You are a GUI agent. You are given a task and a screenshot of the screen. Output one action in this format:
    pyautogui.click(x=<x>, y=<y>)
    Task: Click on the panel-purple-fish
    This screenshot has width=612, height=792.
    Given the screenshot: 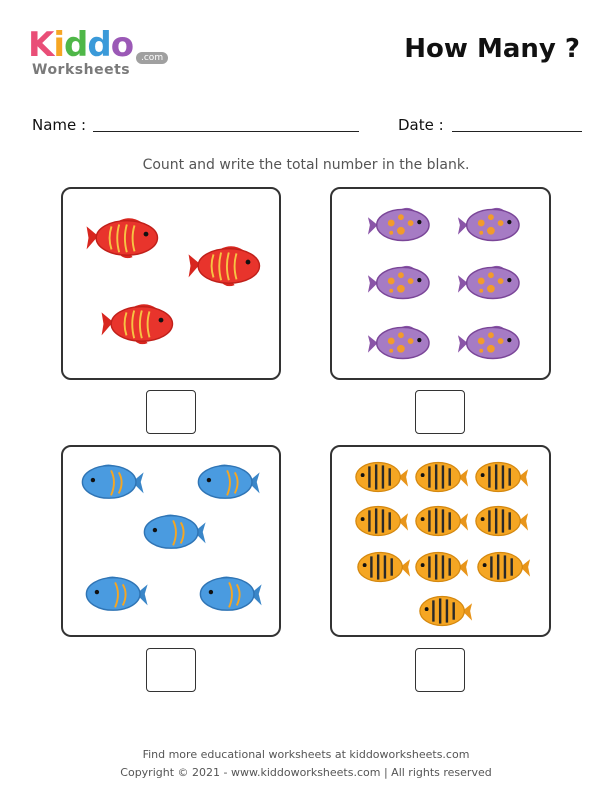 What is the action you would take?
    pyautogui.click(x=440, y=283)
    